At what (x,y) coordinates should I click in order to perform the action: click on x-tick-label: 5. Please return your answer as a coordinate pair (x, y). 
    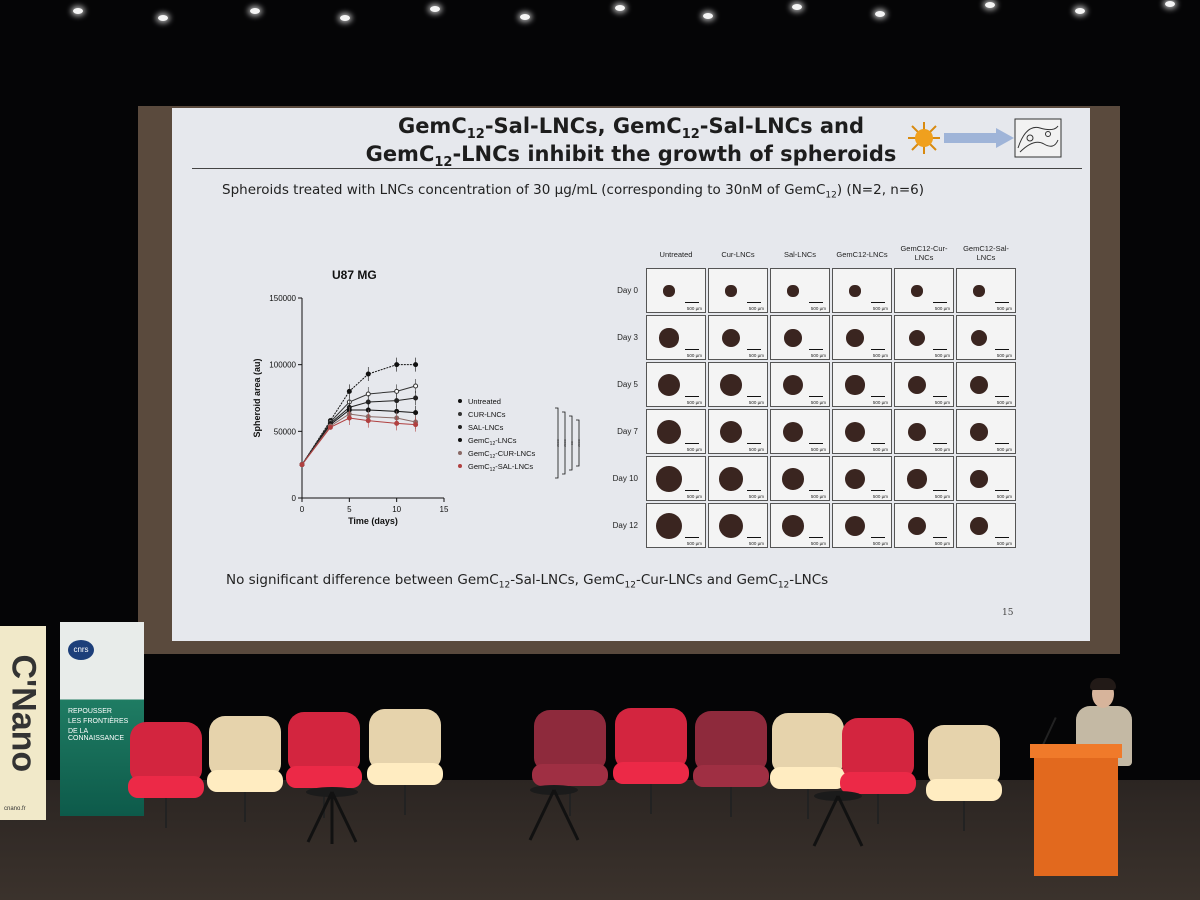
    Looking at the image, I should click on (349, 509).